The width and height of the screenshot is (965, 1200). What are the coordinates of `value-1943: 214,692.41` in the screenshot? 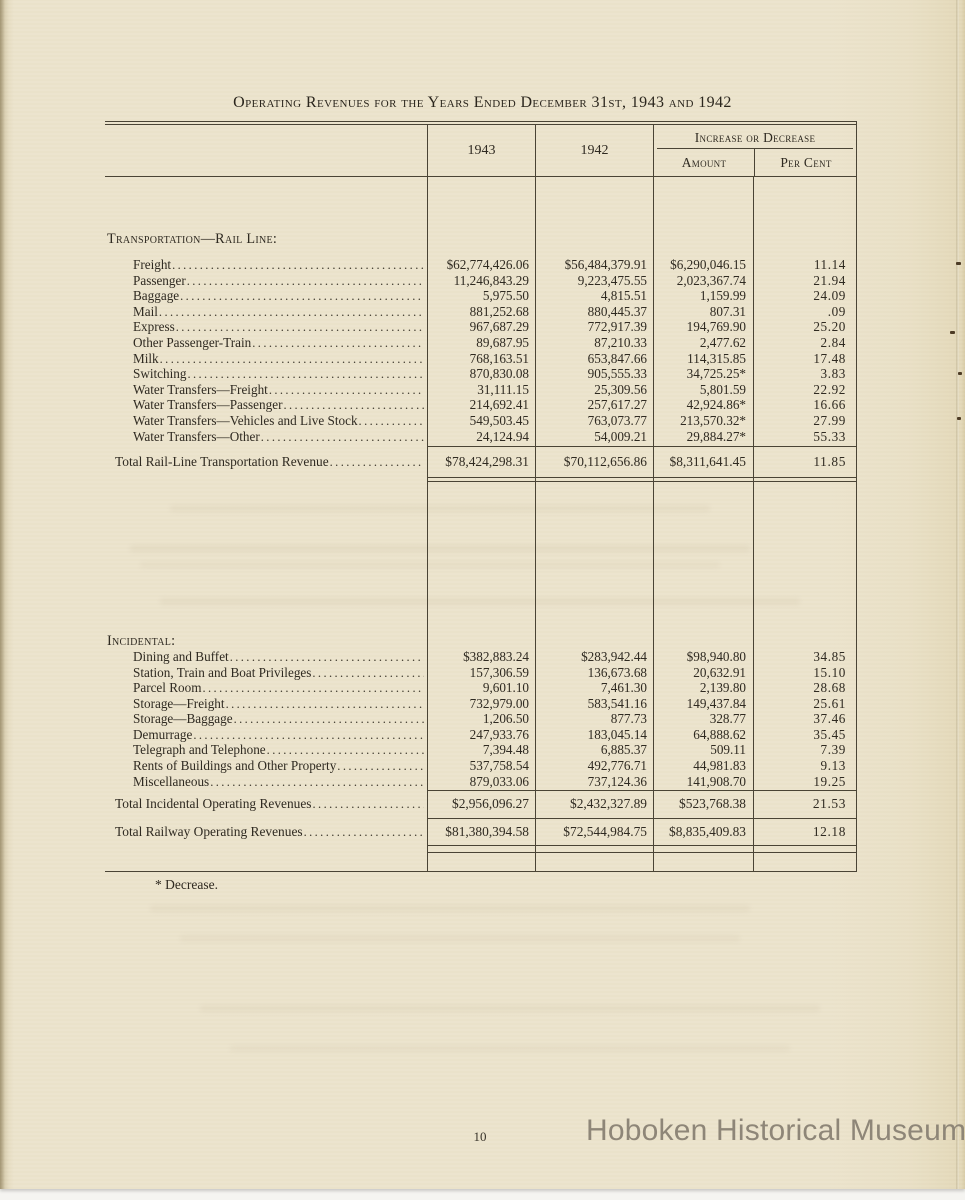 It's located at (481, 405).